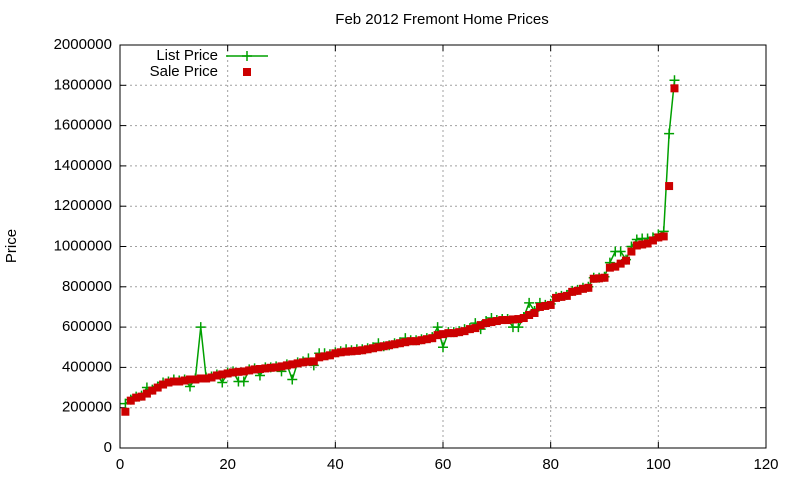  Describe the element at coordinates (83, 125) in the screenshot. I see `y-tick-label: 1600000` at that location.